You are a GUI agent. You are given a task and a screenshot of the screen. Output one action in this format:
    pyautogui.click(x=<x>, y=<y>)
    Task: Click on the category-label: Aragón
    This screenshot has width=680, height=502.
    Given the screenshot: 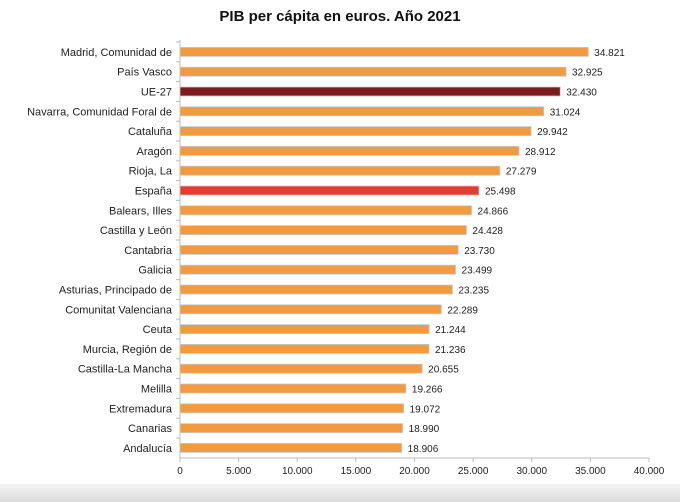 What is the action you would take?
    pyautogui.click(x=154, y=152)
    